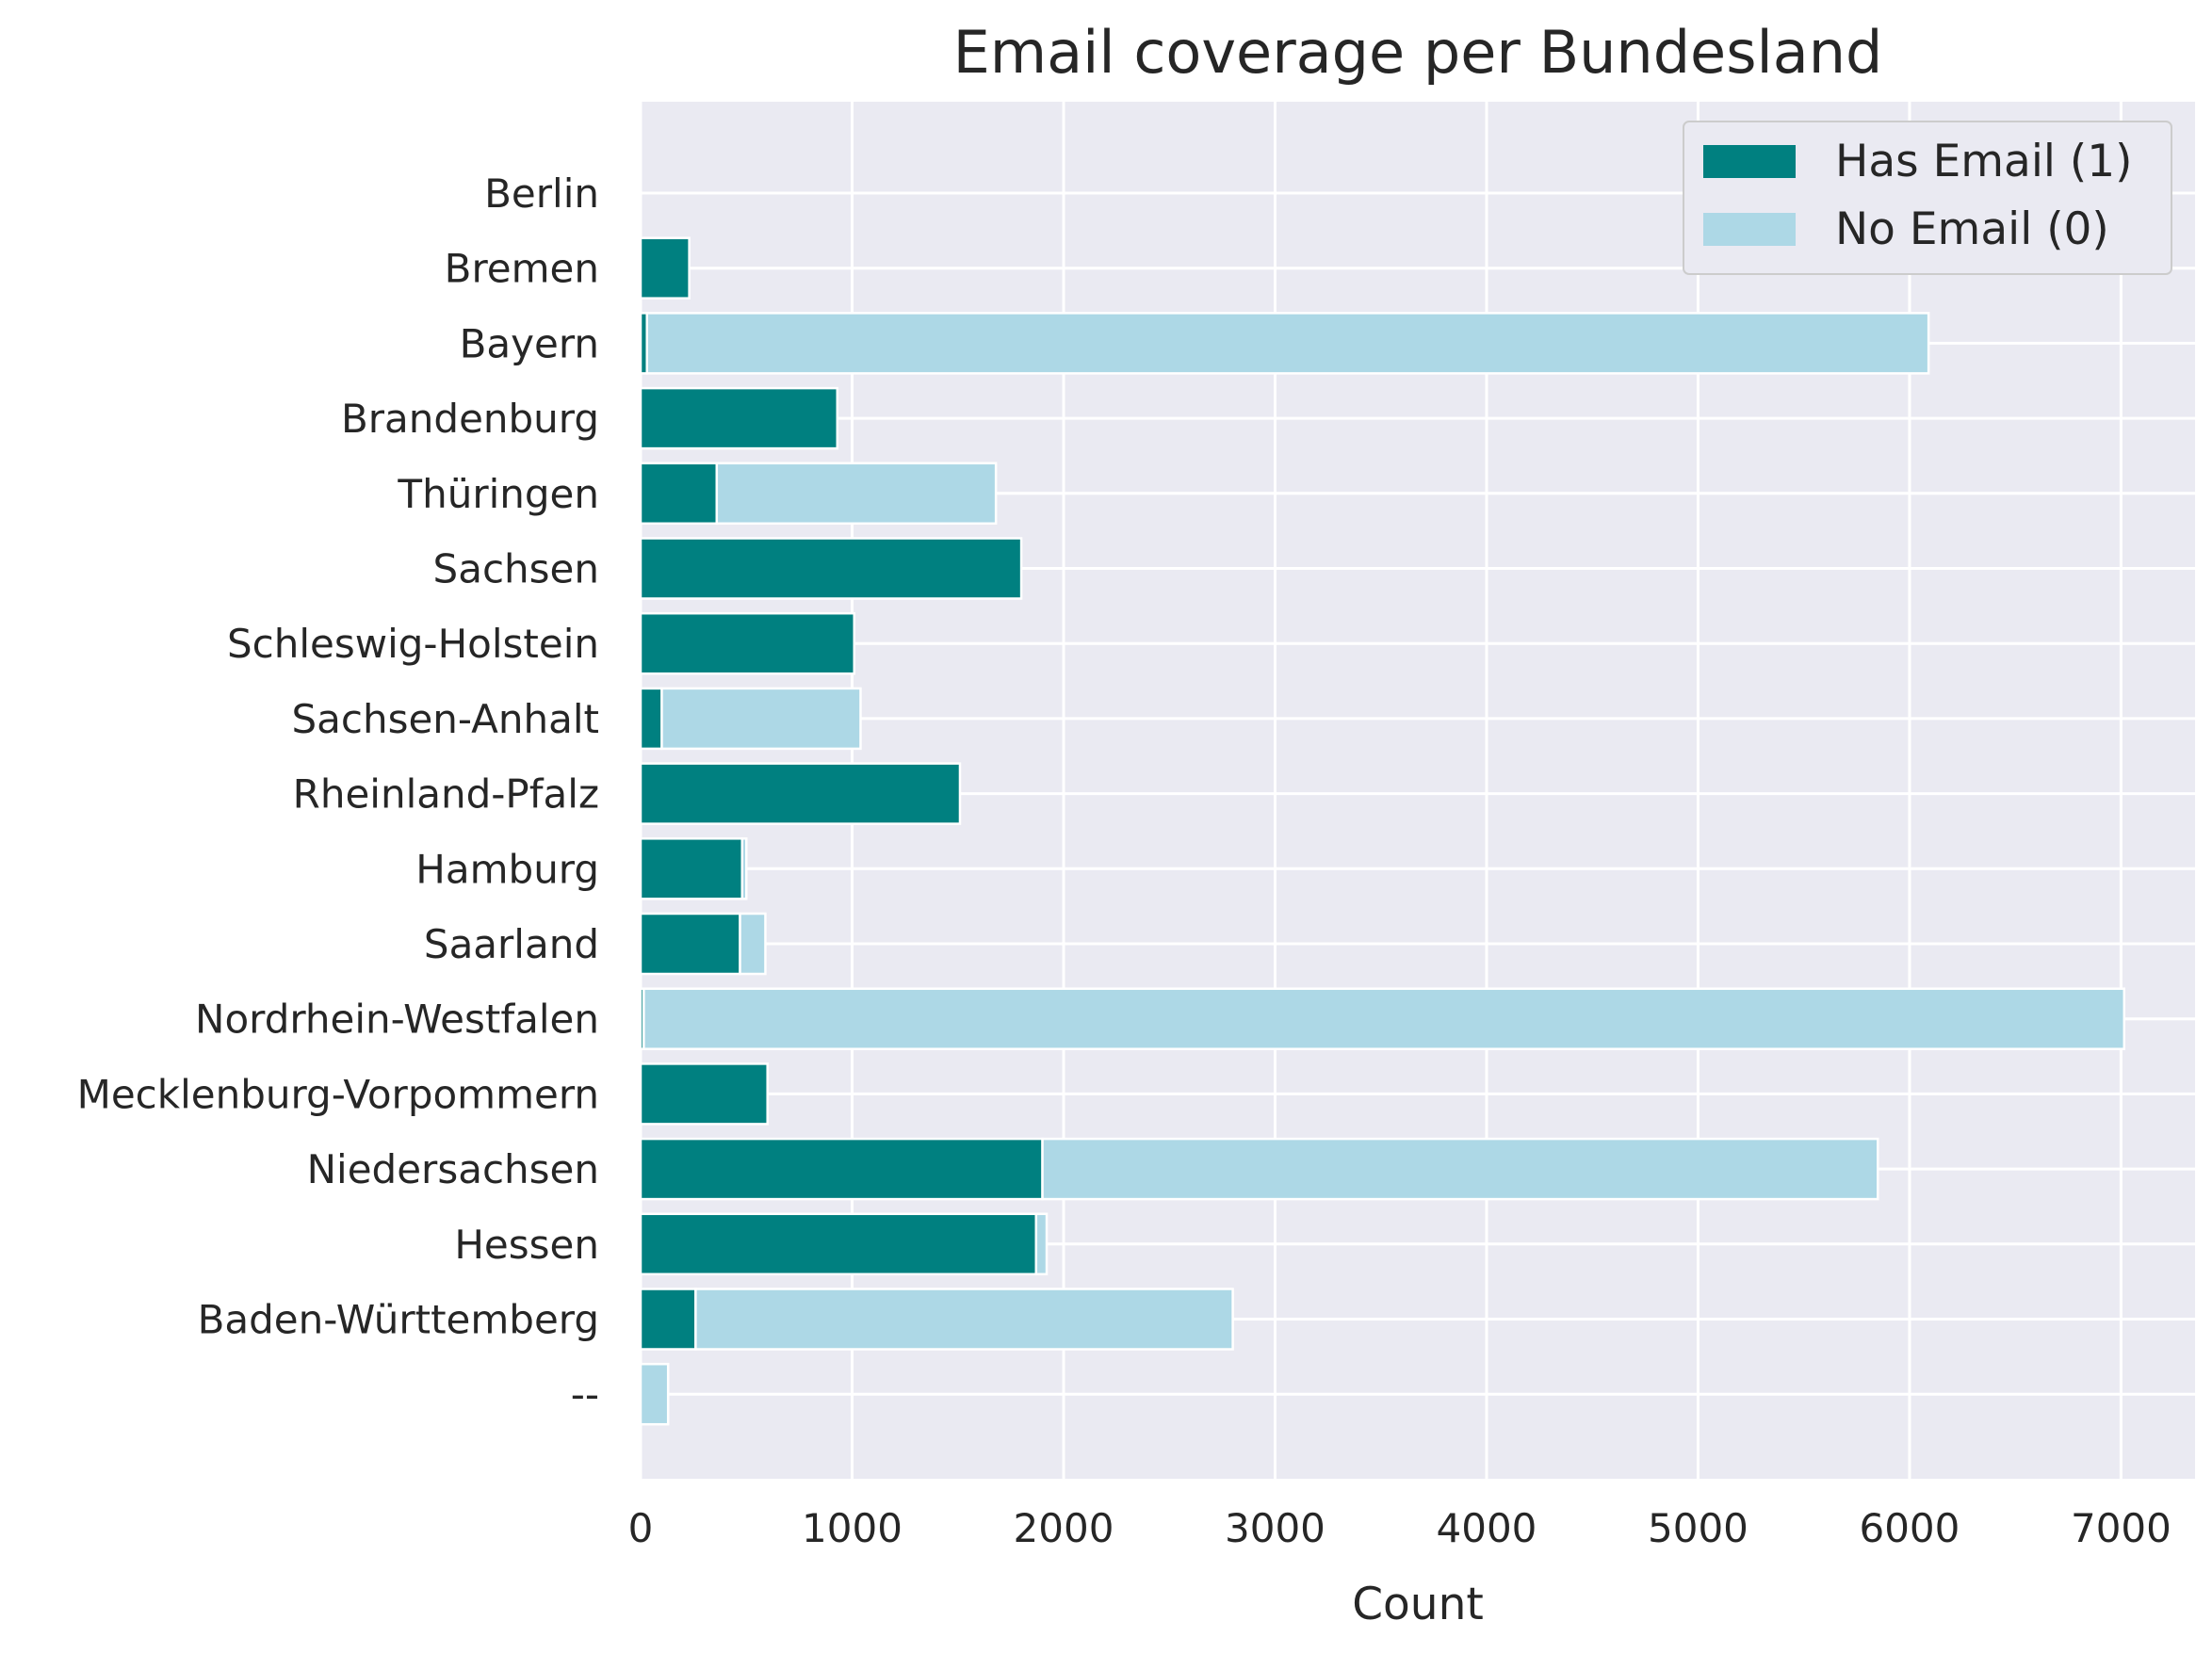  What do you see at coordinates (1983, 162) in the screenshot?
I see `legend-label-has-email: Has Email (1)` at bounding box center [1983, 162].